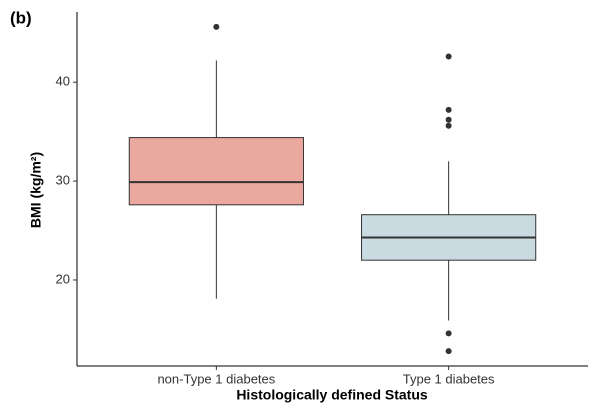 Image resolution: width=590 pixels, height=409 pixels. Describe the element at coordinates (36, 190) in the screenshot. I see `y-axis-title: BMI (kg/m²)` at that location.